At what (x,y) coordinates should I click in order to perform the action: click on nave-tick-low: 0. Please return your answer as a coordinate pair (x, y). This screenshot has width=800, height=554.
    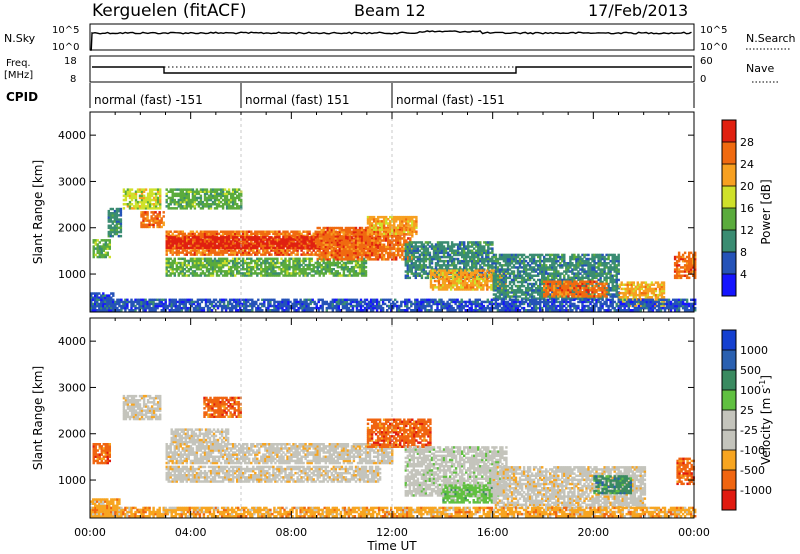
    Looking at the image, I should click on (703, 79).